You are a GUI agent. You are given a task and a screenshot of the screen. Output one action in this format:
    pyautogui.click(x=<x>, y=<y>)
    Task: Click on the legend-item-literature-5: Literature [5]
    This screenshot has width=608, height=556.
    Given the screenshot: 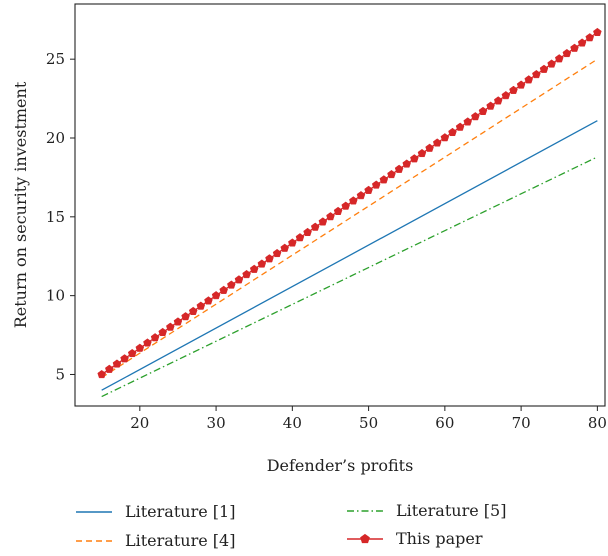 What is the action you would take?
    pyautogui.click(x=426, y=510)
    